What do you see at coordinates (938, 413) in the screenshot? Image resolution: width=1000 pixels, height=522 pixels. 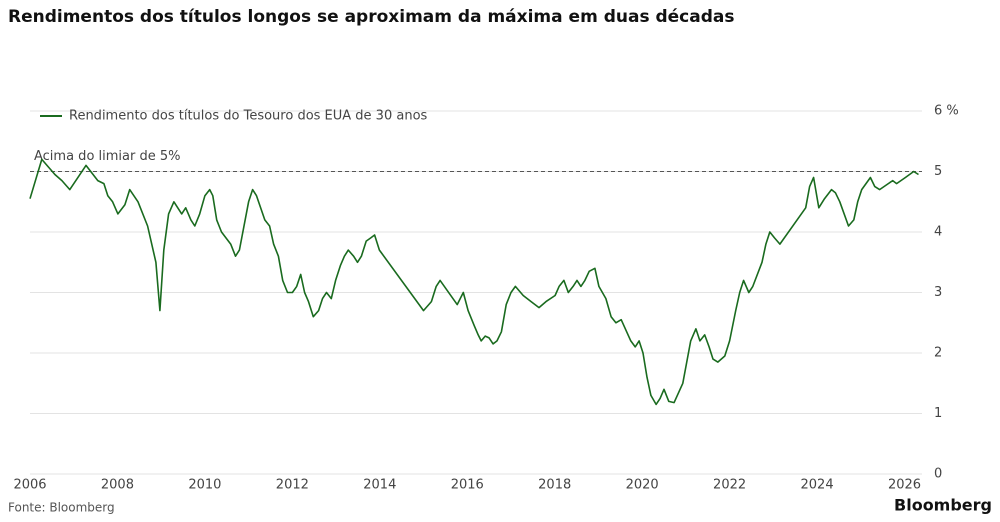 I see `y-tick-label: 1` at bounding box center [938, 413].